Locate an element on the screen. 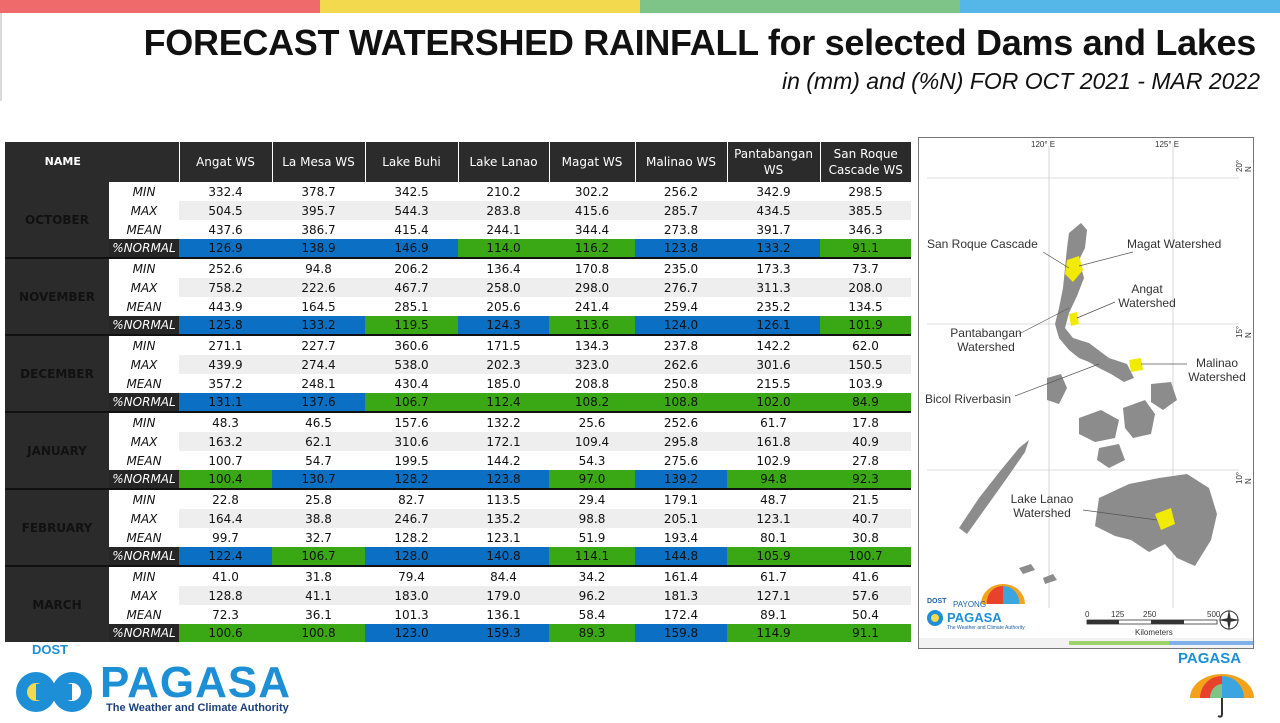  rainfall-cell: 538.0 is located at coordinates (411, 364).